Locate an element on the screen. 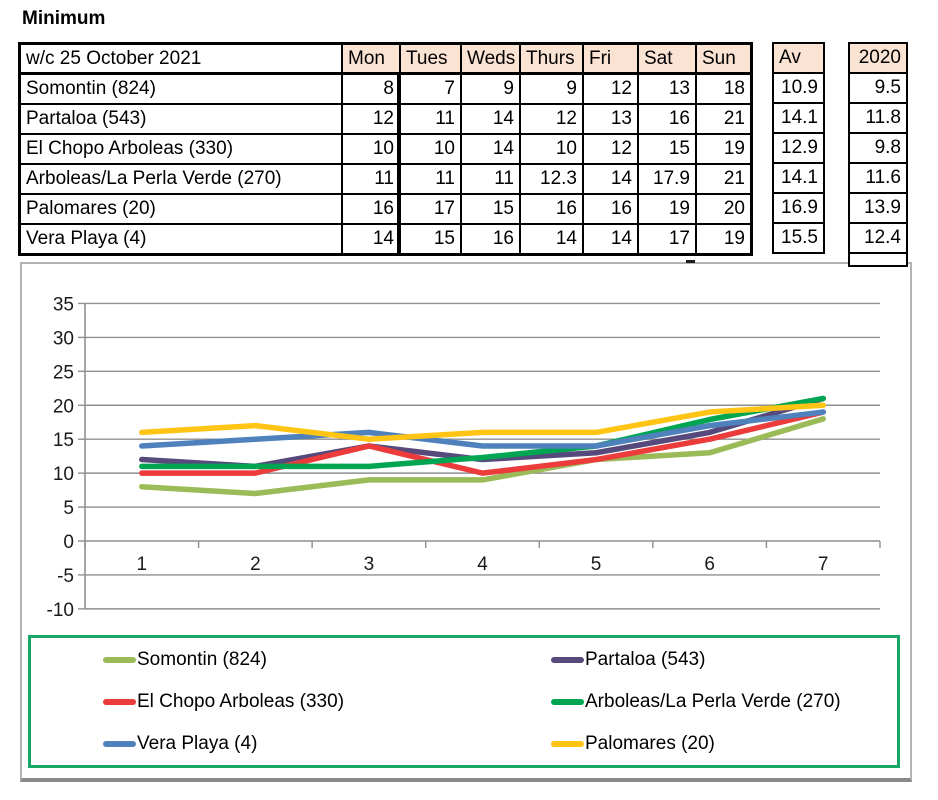 The width and height of the screenshot is (938, 800). value-cell: 18 is located at coordinates (723, 89).